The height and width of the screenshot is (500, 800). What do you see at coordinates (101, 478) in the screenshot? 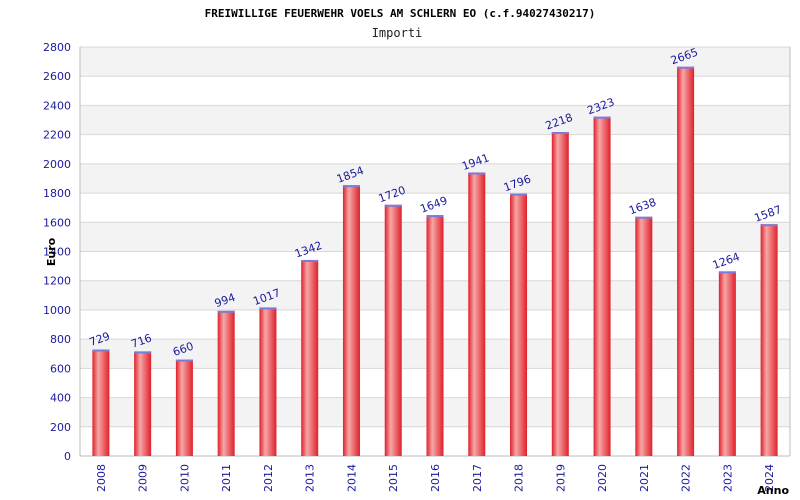
I see `x-tick-label: 2008` at bounding box center [101, 478].